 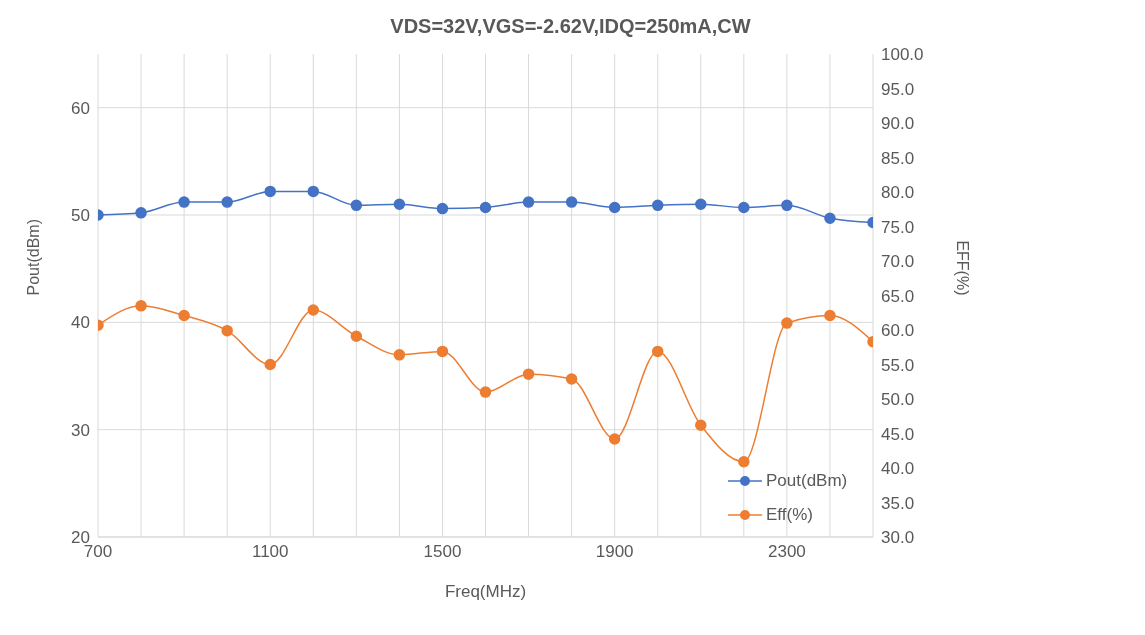 I want to click on x-axis-title: Freq(MHz), so click(x=485, y=591).